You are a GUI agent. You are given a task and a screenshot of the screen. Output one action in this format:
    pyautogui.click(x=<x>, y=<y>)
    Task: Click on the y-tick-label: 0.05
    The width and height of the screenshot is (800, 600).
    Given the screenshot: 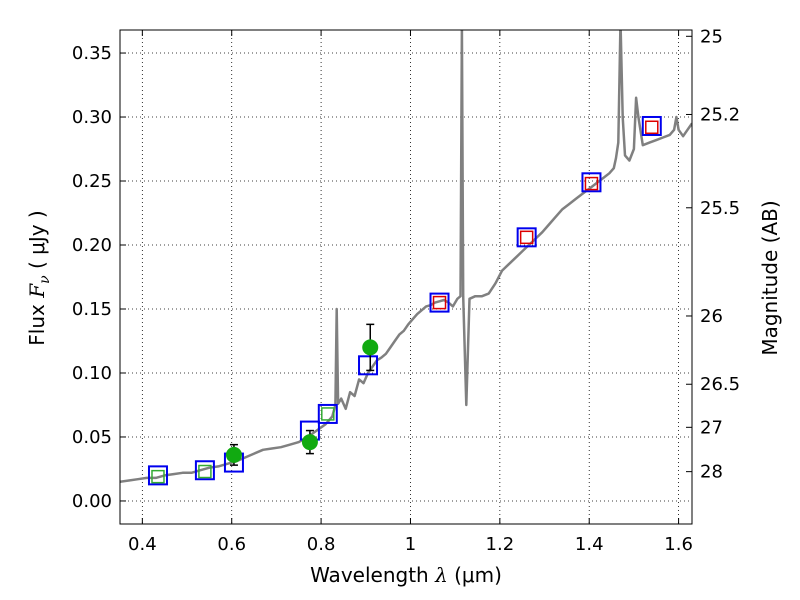 What is the action you would take?
    pyautogui.click(x=92, y=437)
    